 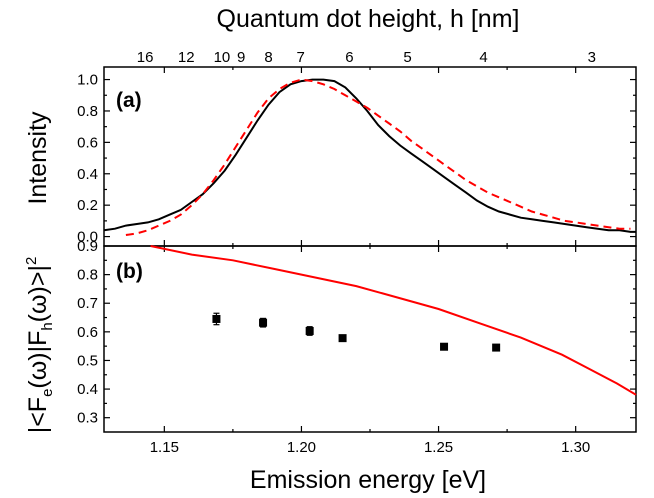 What do you see at coordinates (87, 237) in the screenshot?
I see `y-tick-label: 0.0` at bounding box center [87, 237].